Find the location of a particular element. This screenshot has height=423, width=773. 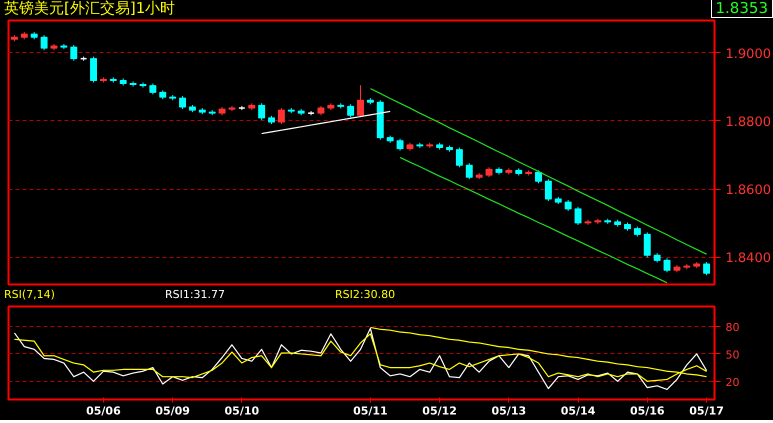

y-tick-label: 1.8400 is located at coordinates (748, 258).